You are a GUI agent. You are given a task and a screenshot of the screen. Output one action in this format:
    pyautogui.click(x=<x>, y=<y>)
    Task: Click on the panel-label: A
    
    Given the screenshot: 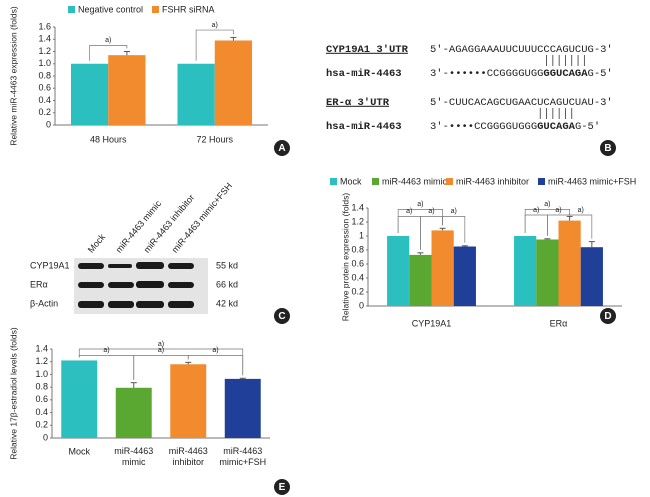 What is the action you would take?
    pyautogui.click(x=281, y=148)
    